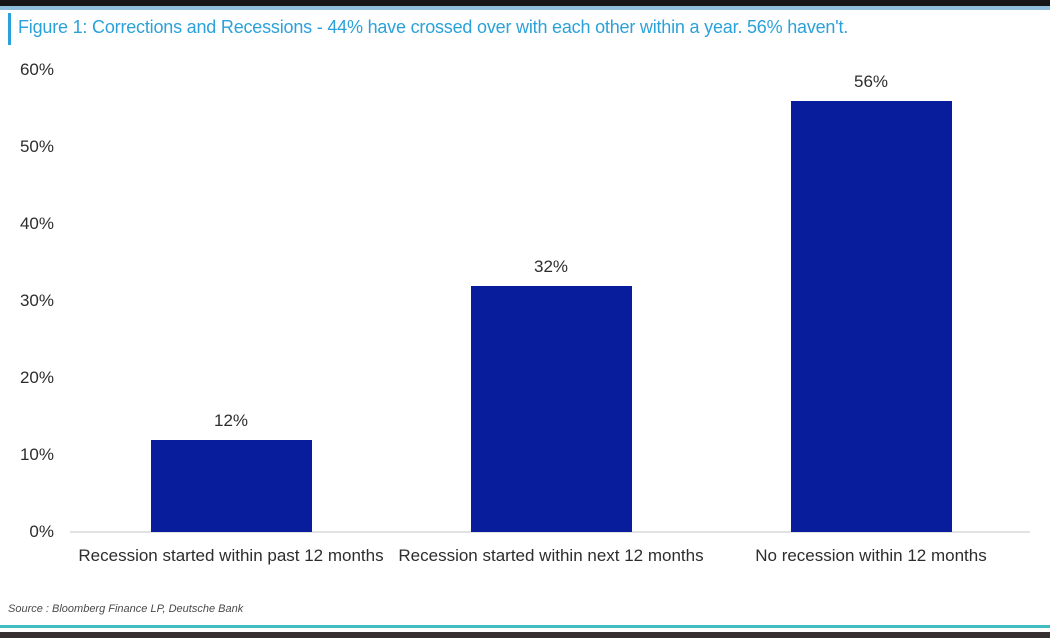 The width and height of the screenshot is (1050, 638). Describe the element at coordinates (550, 532) in the screenshot. I see `x-axis-baseline` at that location.